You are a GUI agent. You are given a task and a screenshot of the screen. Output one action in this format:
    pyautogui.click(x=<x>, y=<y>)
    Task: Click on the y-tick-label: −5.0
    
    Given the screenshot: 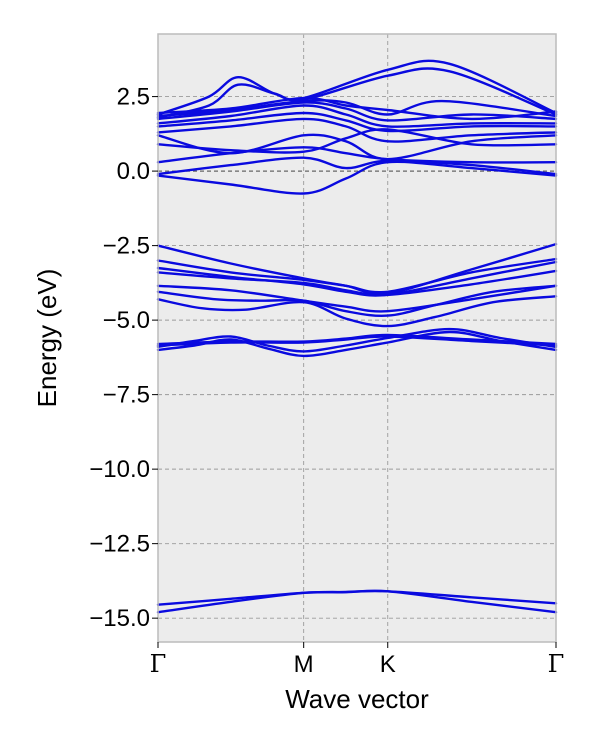 What is the action you would take?
    pyautogui.click(x=126, y=320)
    